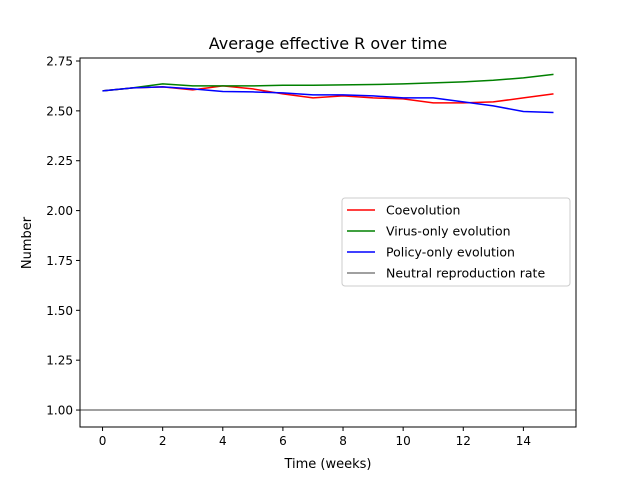  Describe the element at coordinates (328, 43) in the screenshot. I see `chart-title: Average effective R over time` at that location.